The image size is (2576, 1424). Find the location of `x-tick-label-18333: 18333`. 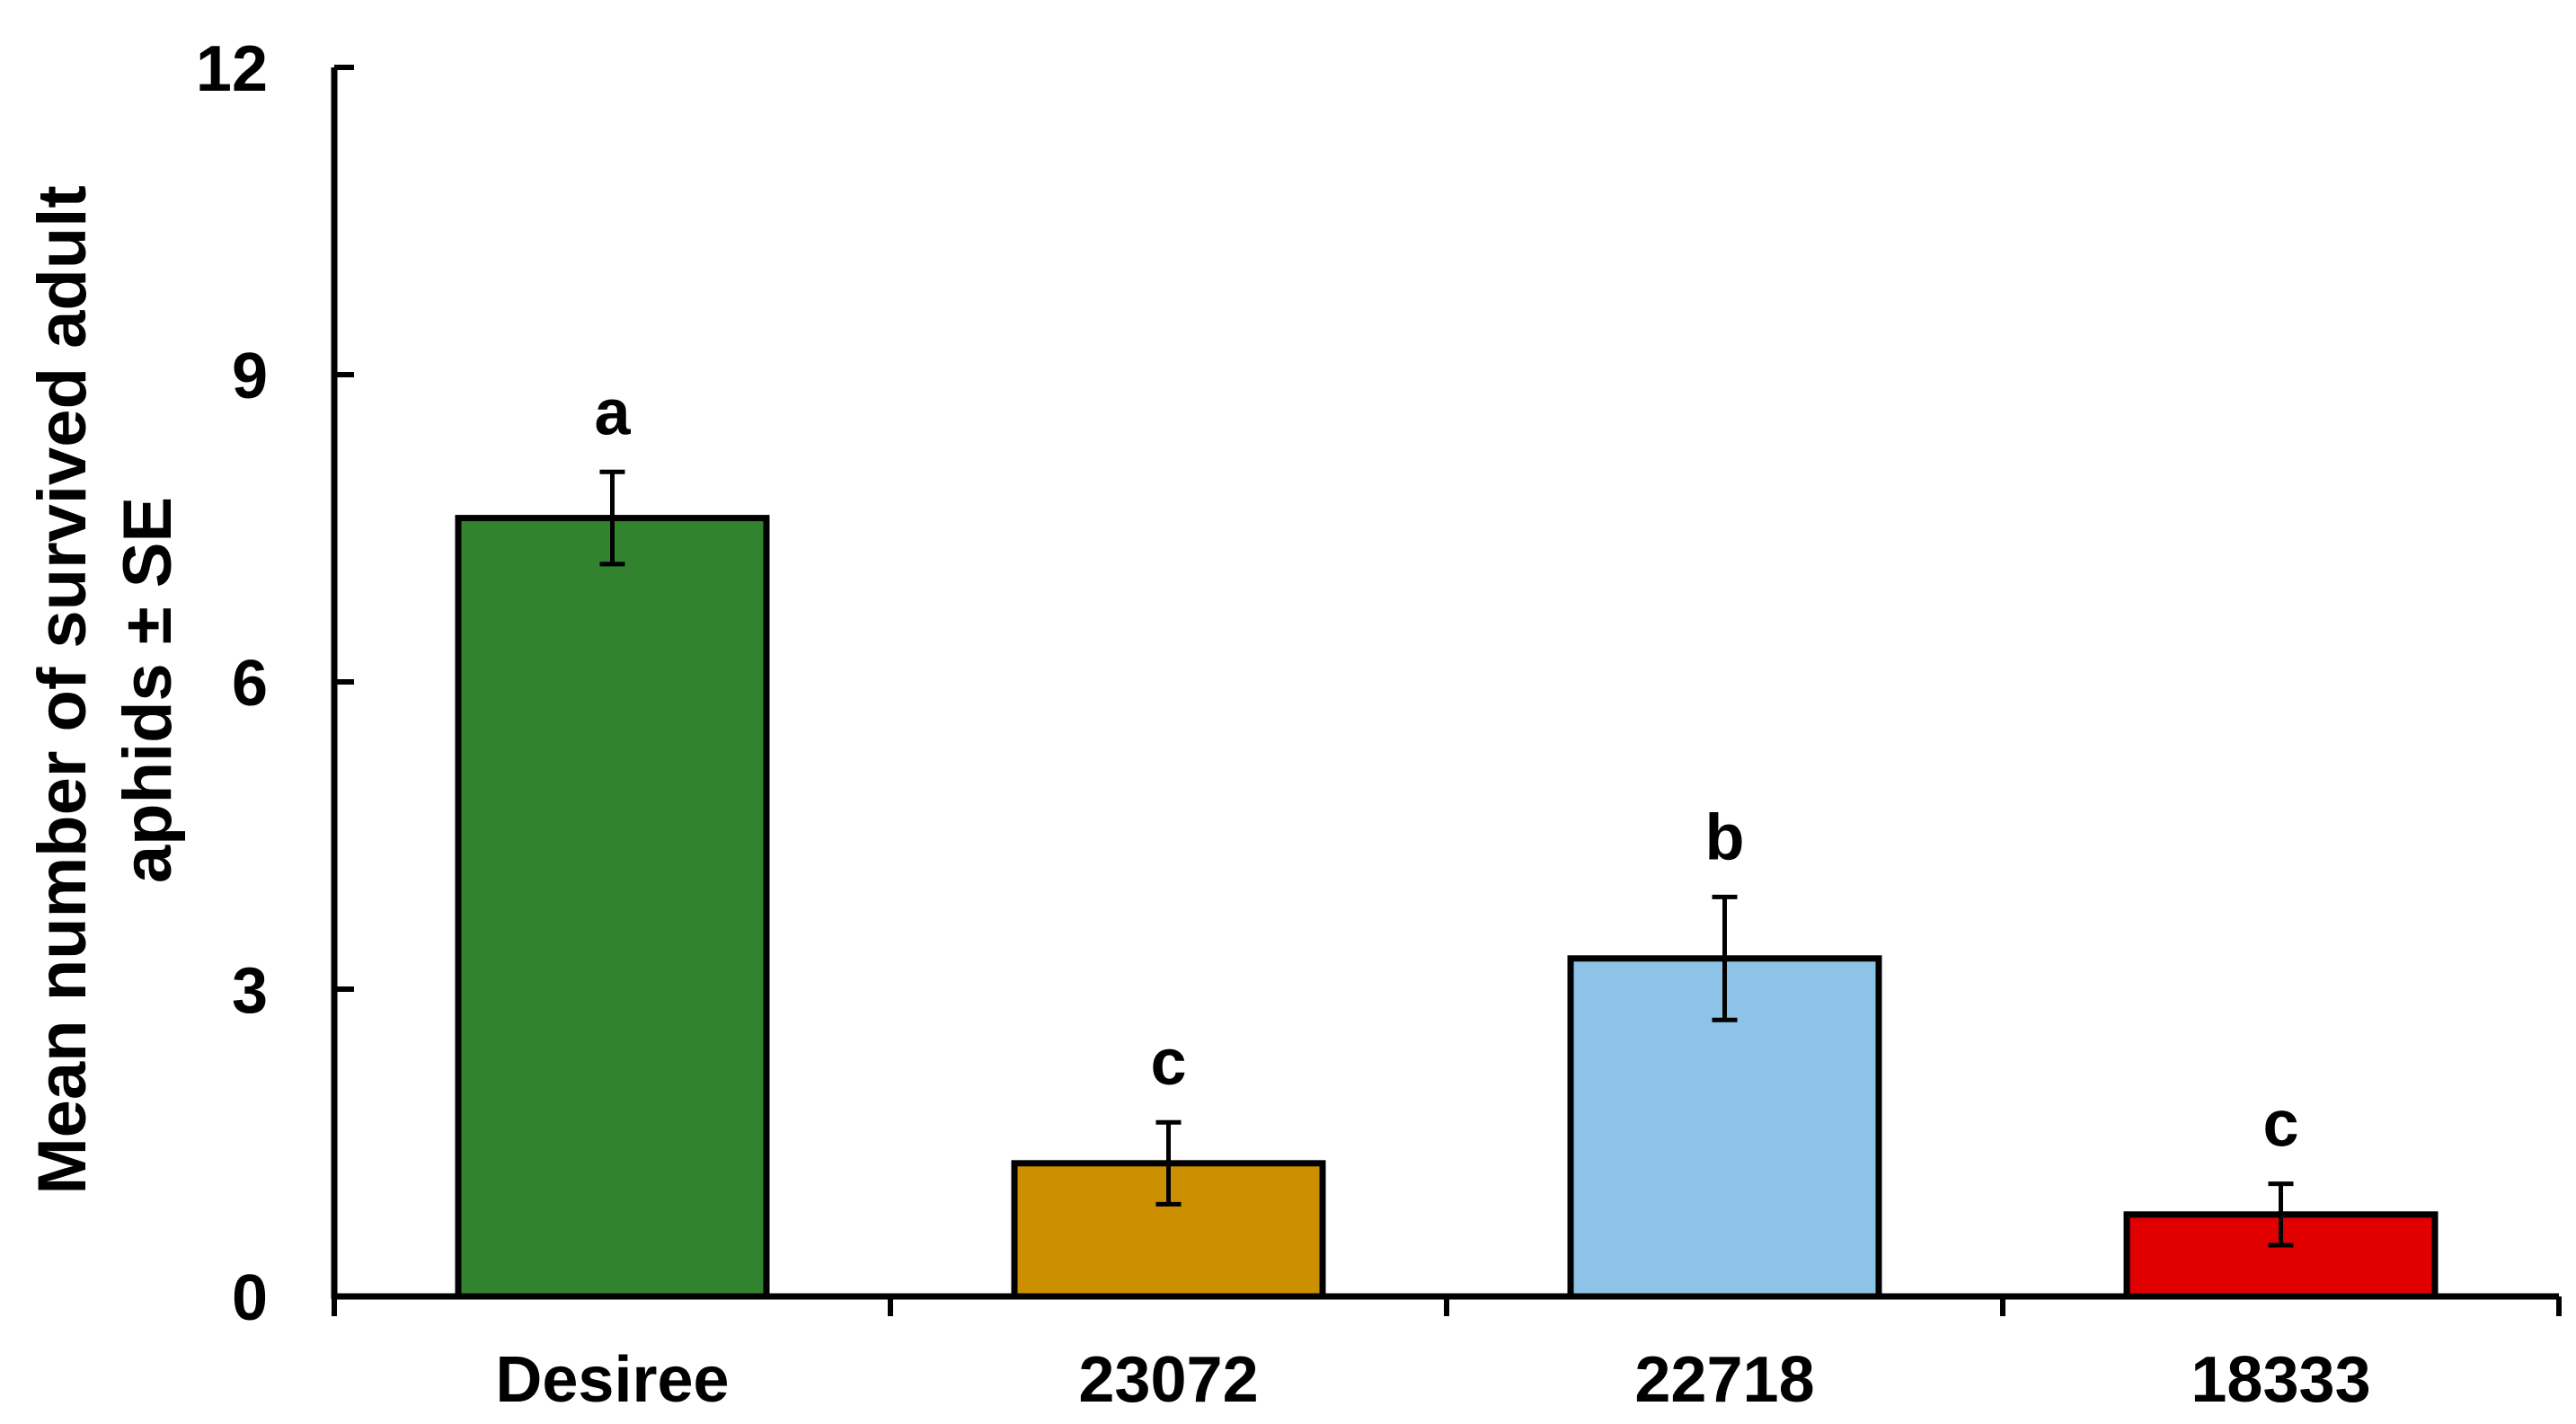

x-tick-label-18333: 18333 is located at coordinates (2280, 1380).